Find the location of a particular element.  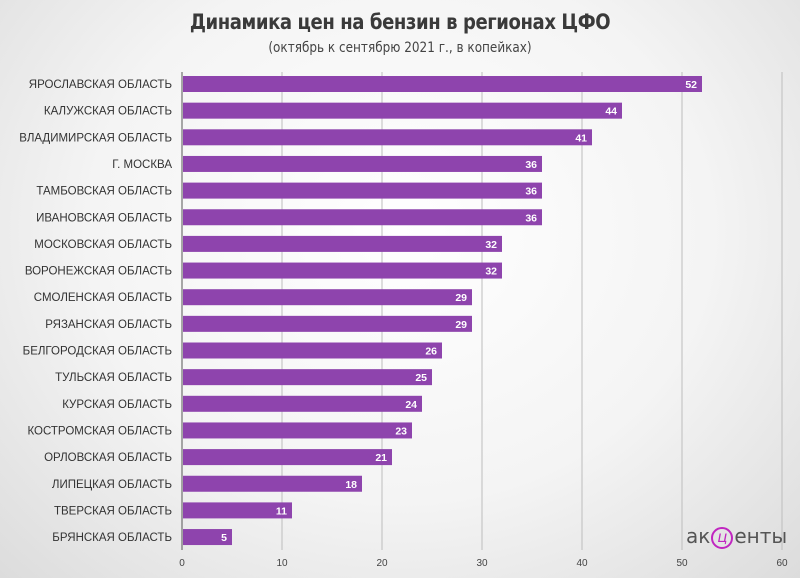

x-tick-label: 20 is located at coordinates (382, 563).